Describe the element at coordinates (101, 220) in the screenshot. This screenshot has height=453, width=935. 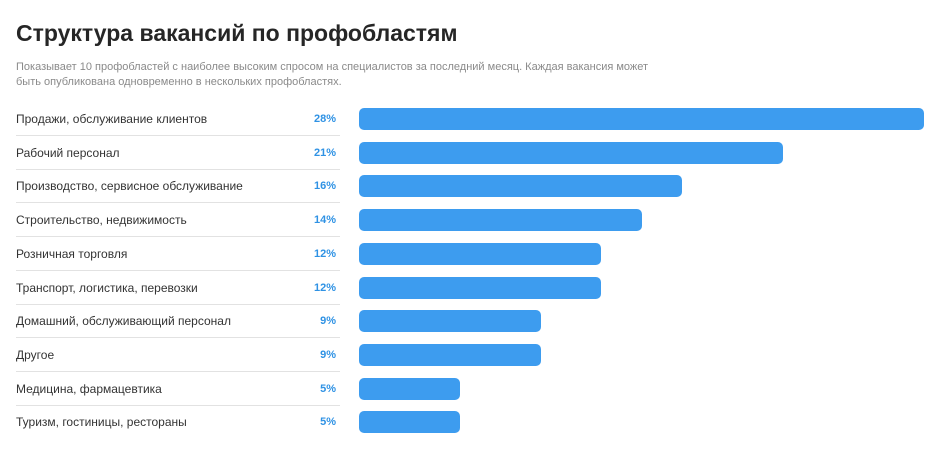
I see `category-label: Строительство, недвижимость` at that location.